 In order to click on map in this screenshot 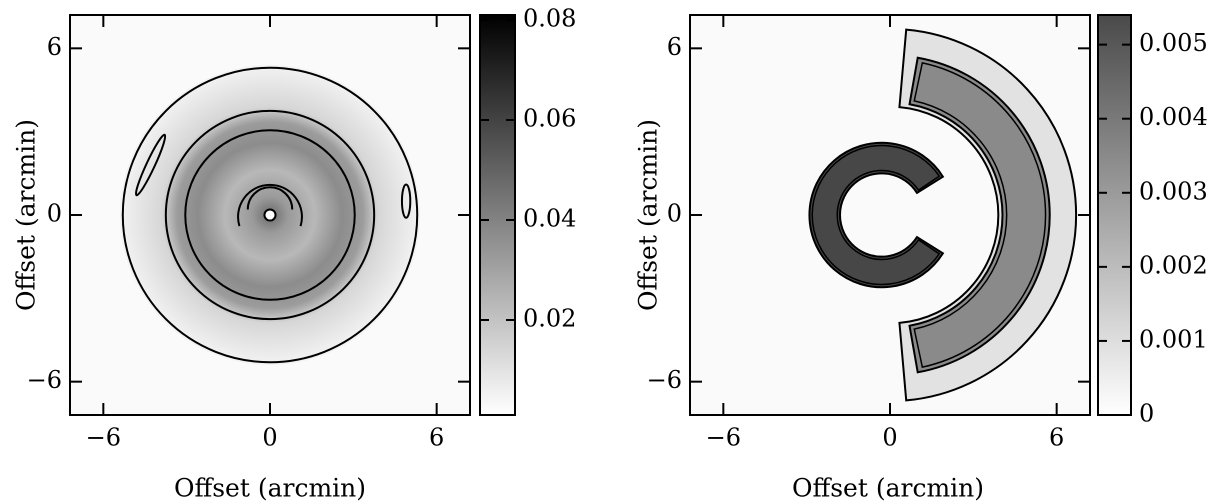, I will do `click(270, 215)`.